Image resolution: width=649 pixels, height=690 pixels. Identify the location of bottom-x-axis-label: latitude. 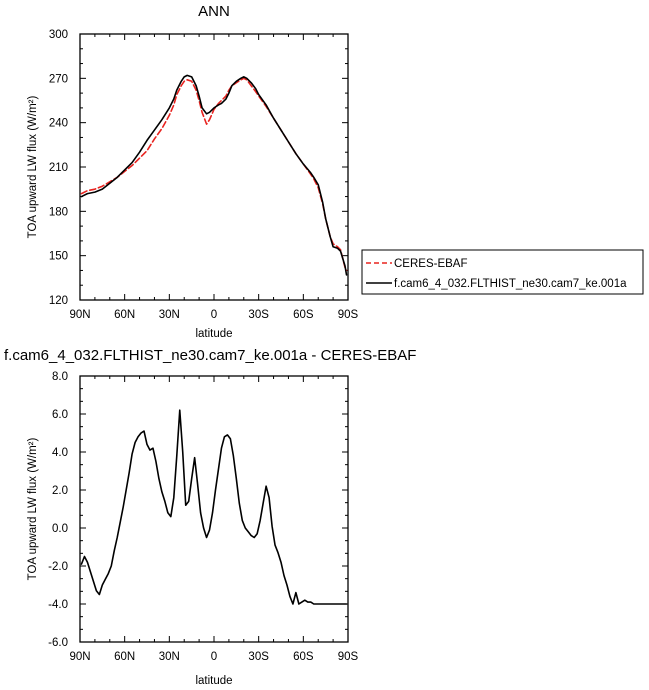
(213, 681).